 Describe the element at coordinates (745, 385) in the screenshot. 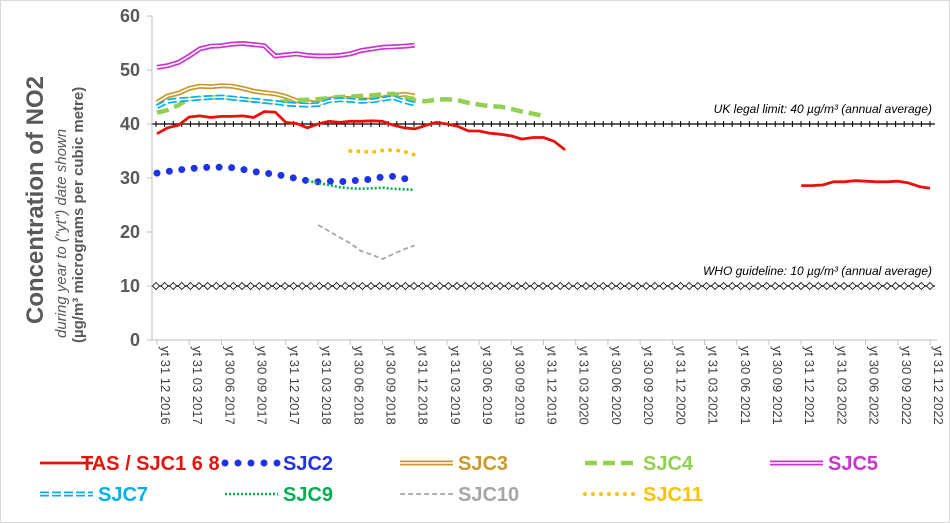

I see `x-tick-label: yt 30 06 2021` at that location.